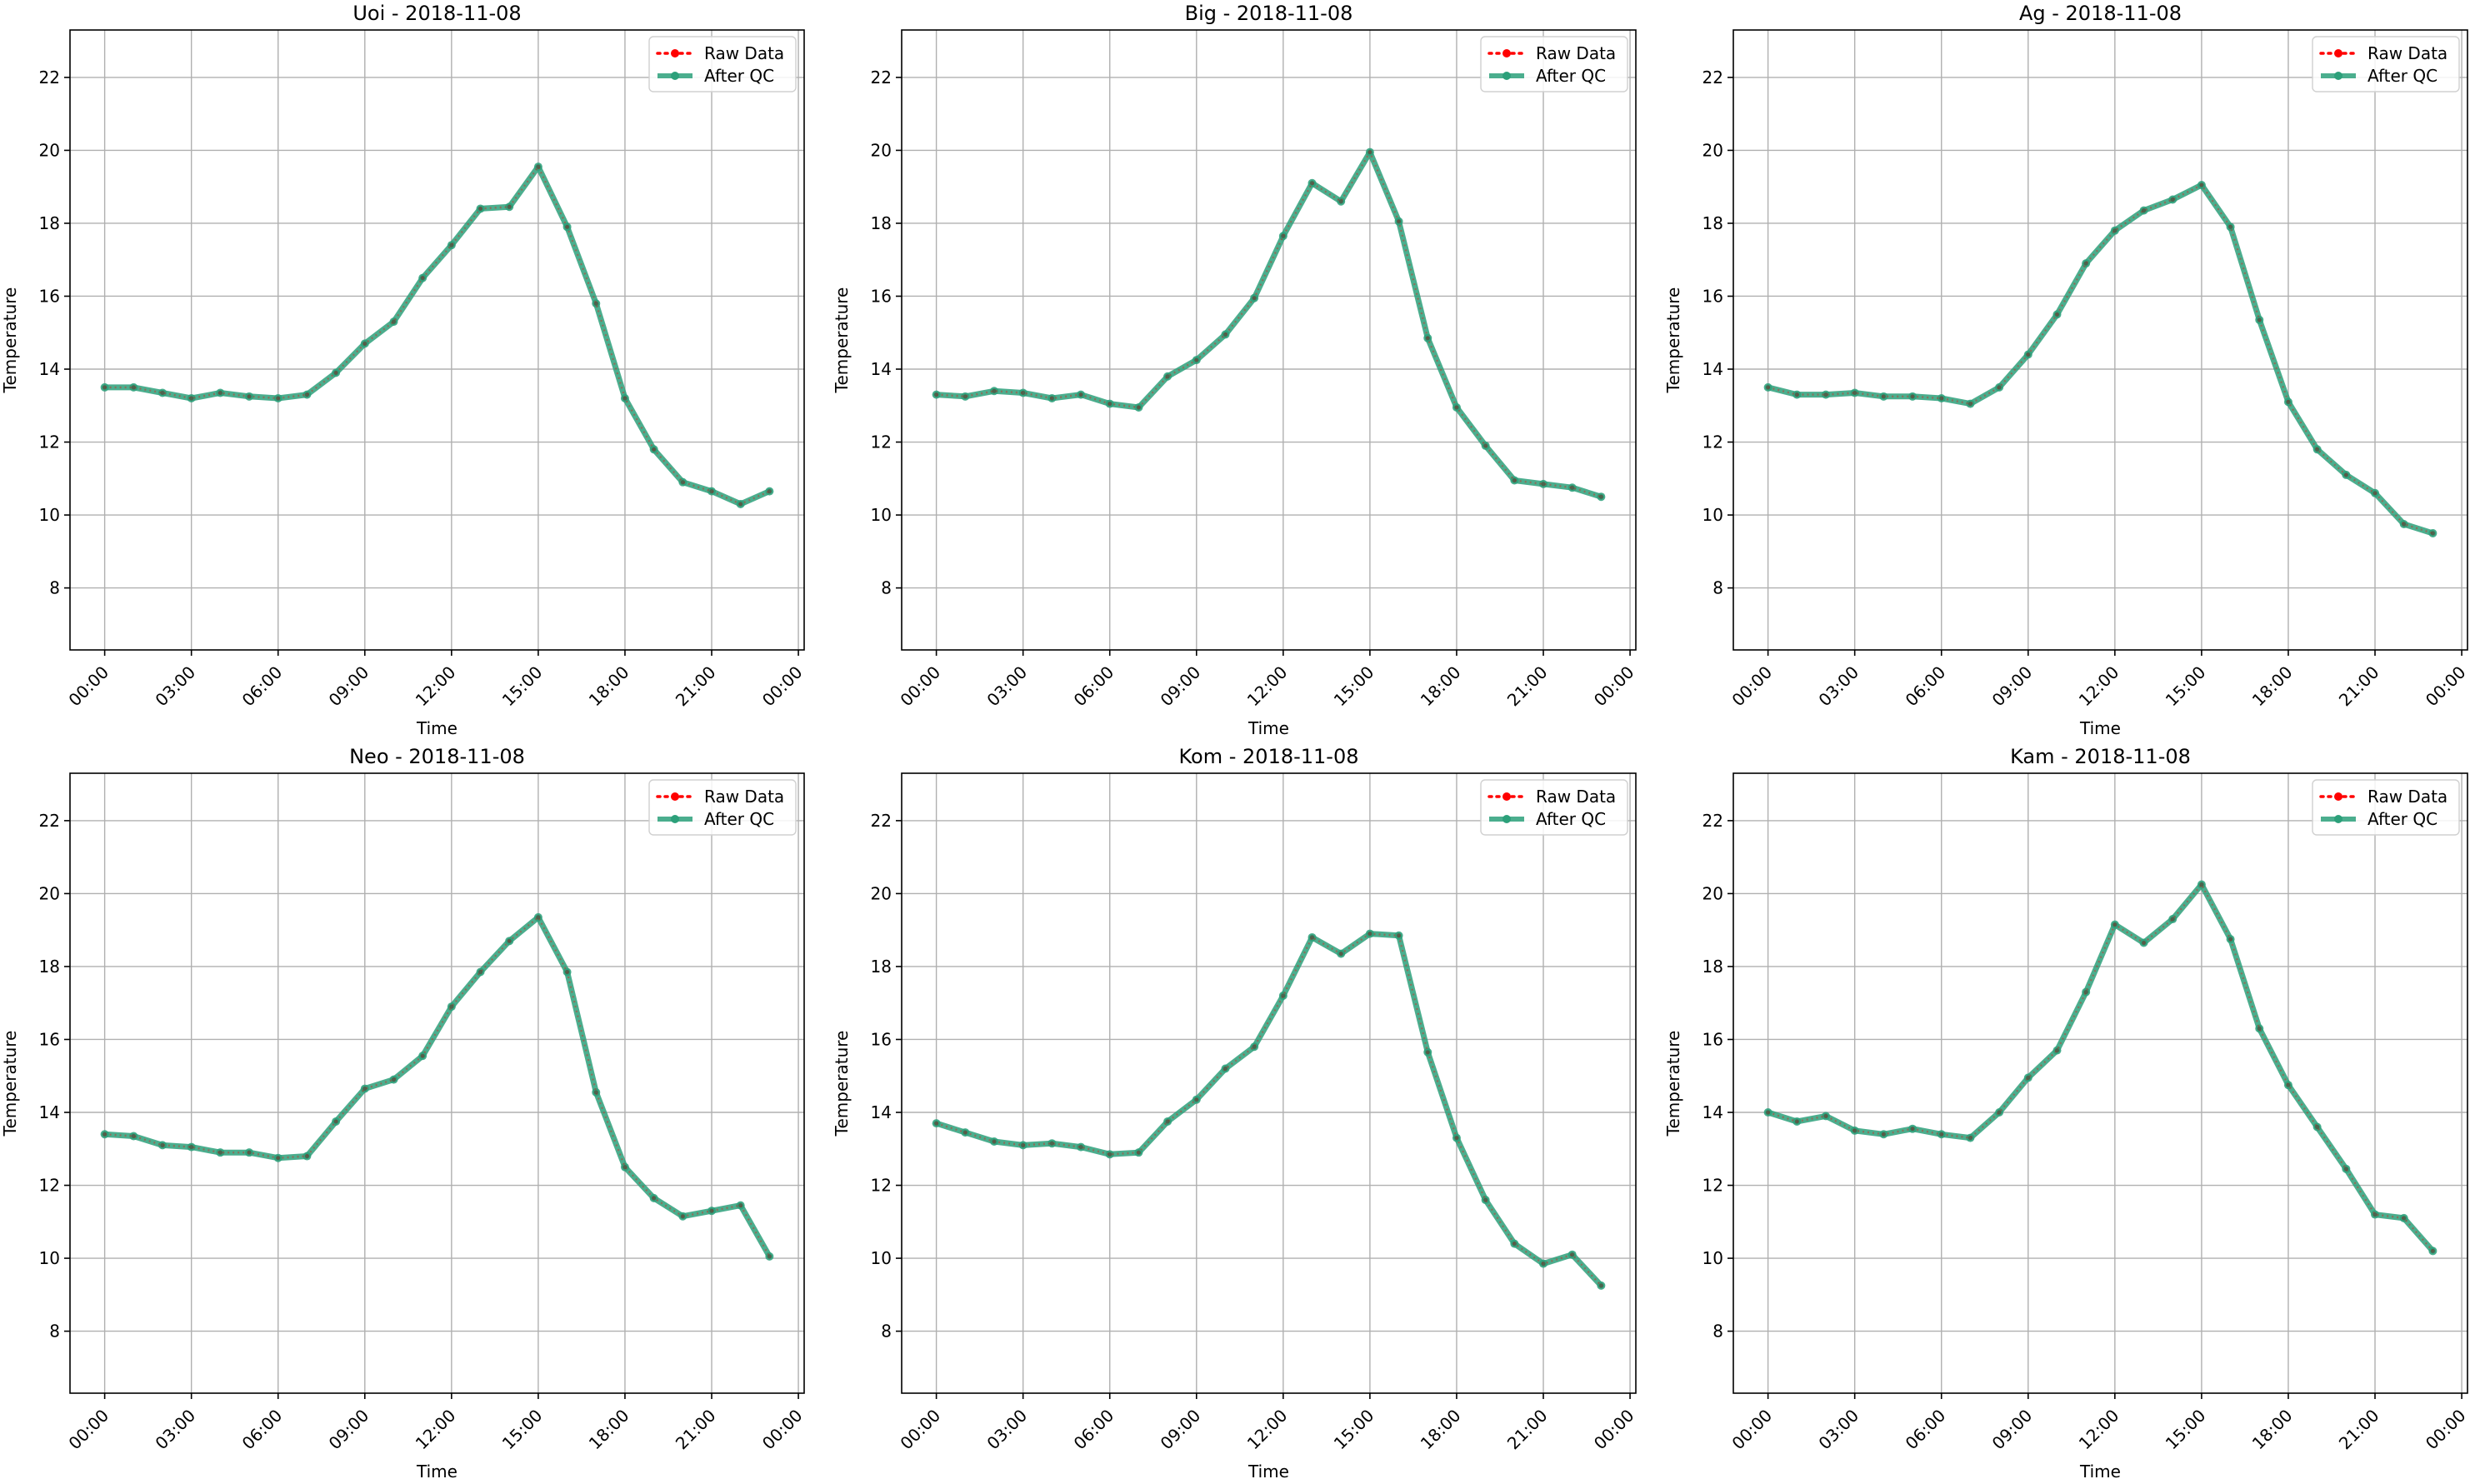  What do you see at coordinates (522, 1430) in the screenshot?
I see `x-tick-label: 15:00` at bounding box center [522, 1430].